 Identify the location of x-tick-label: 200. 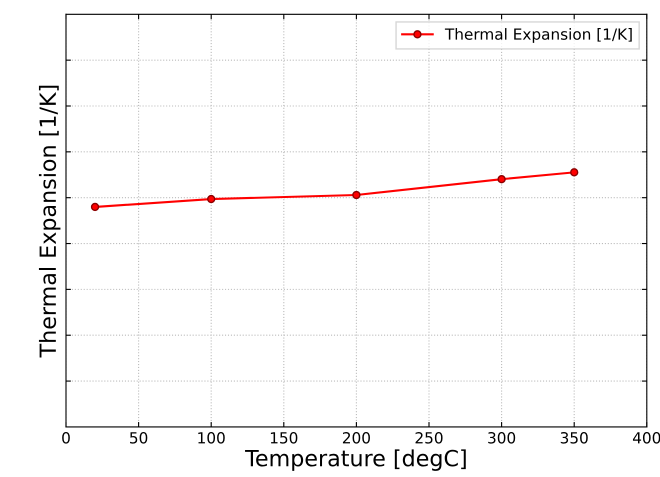
(356, 438).